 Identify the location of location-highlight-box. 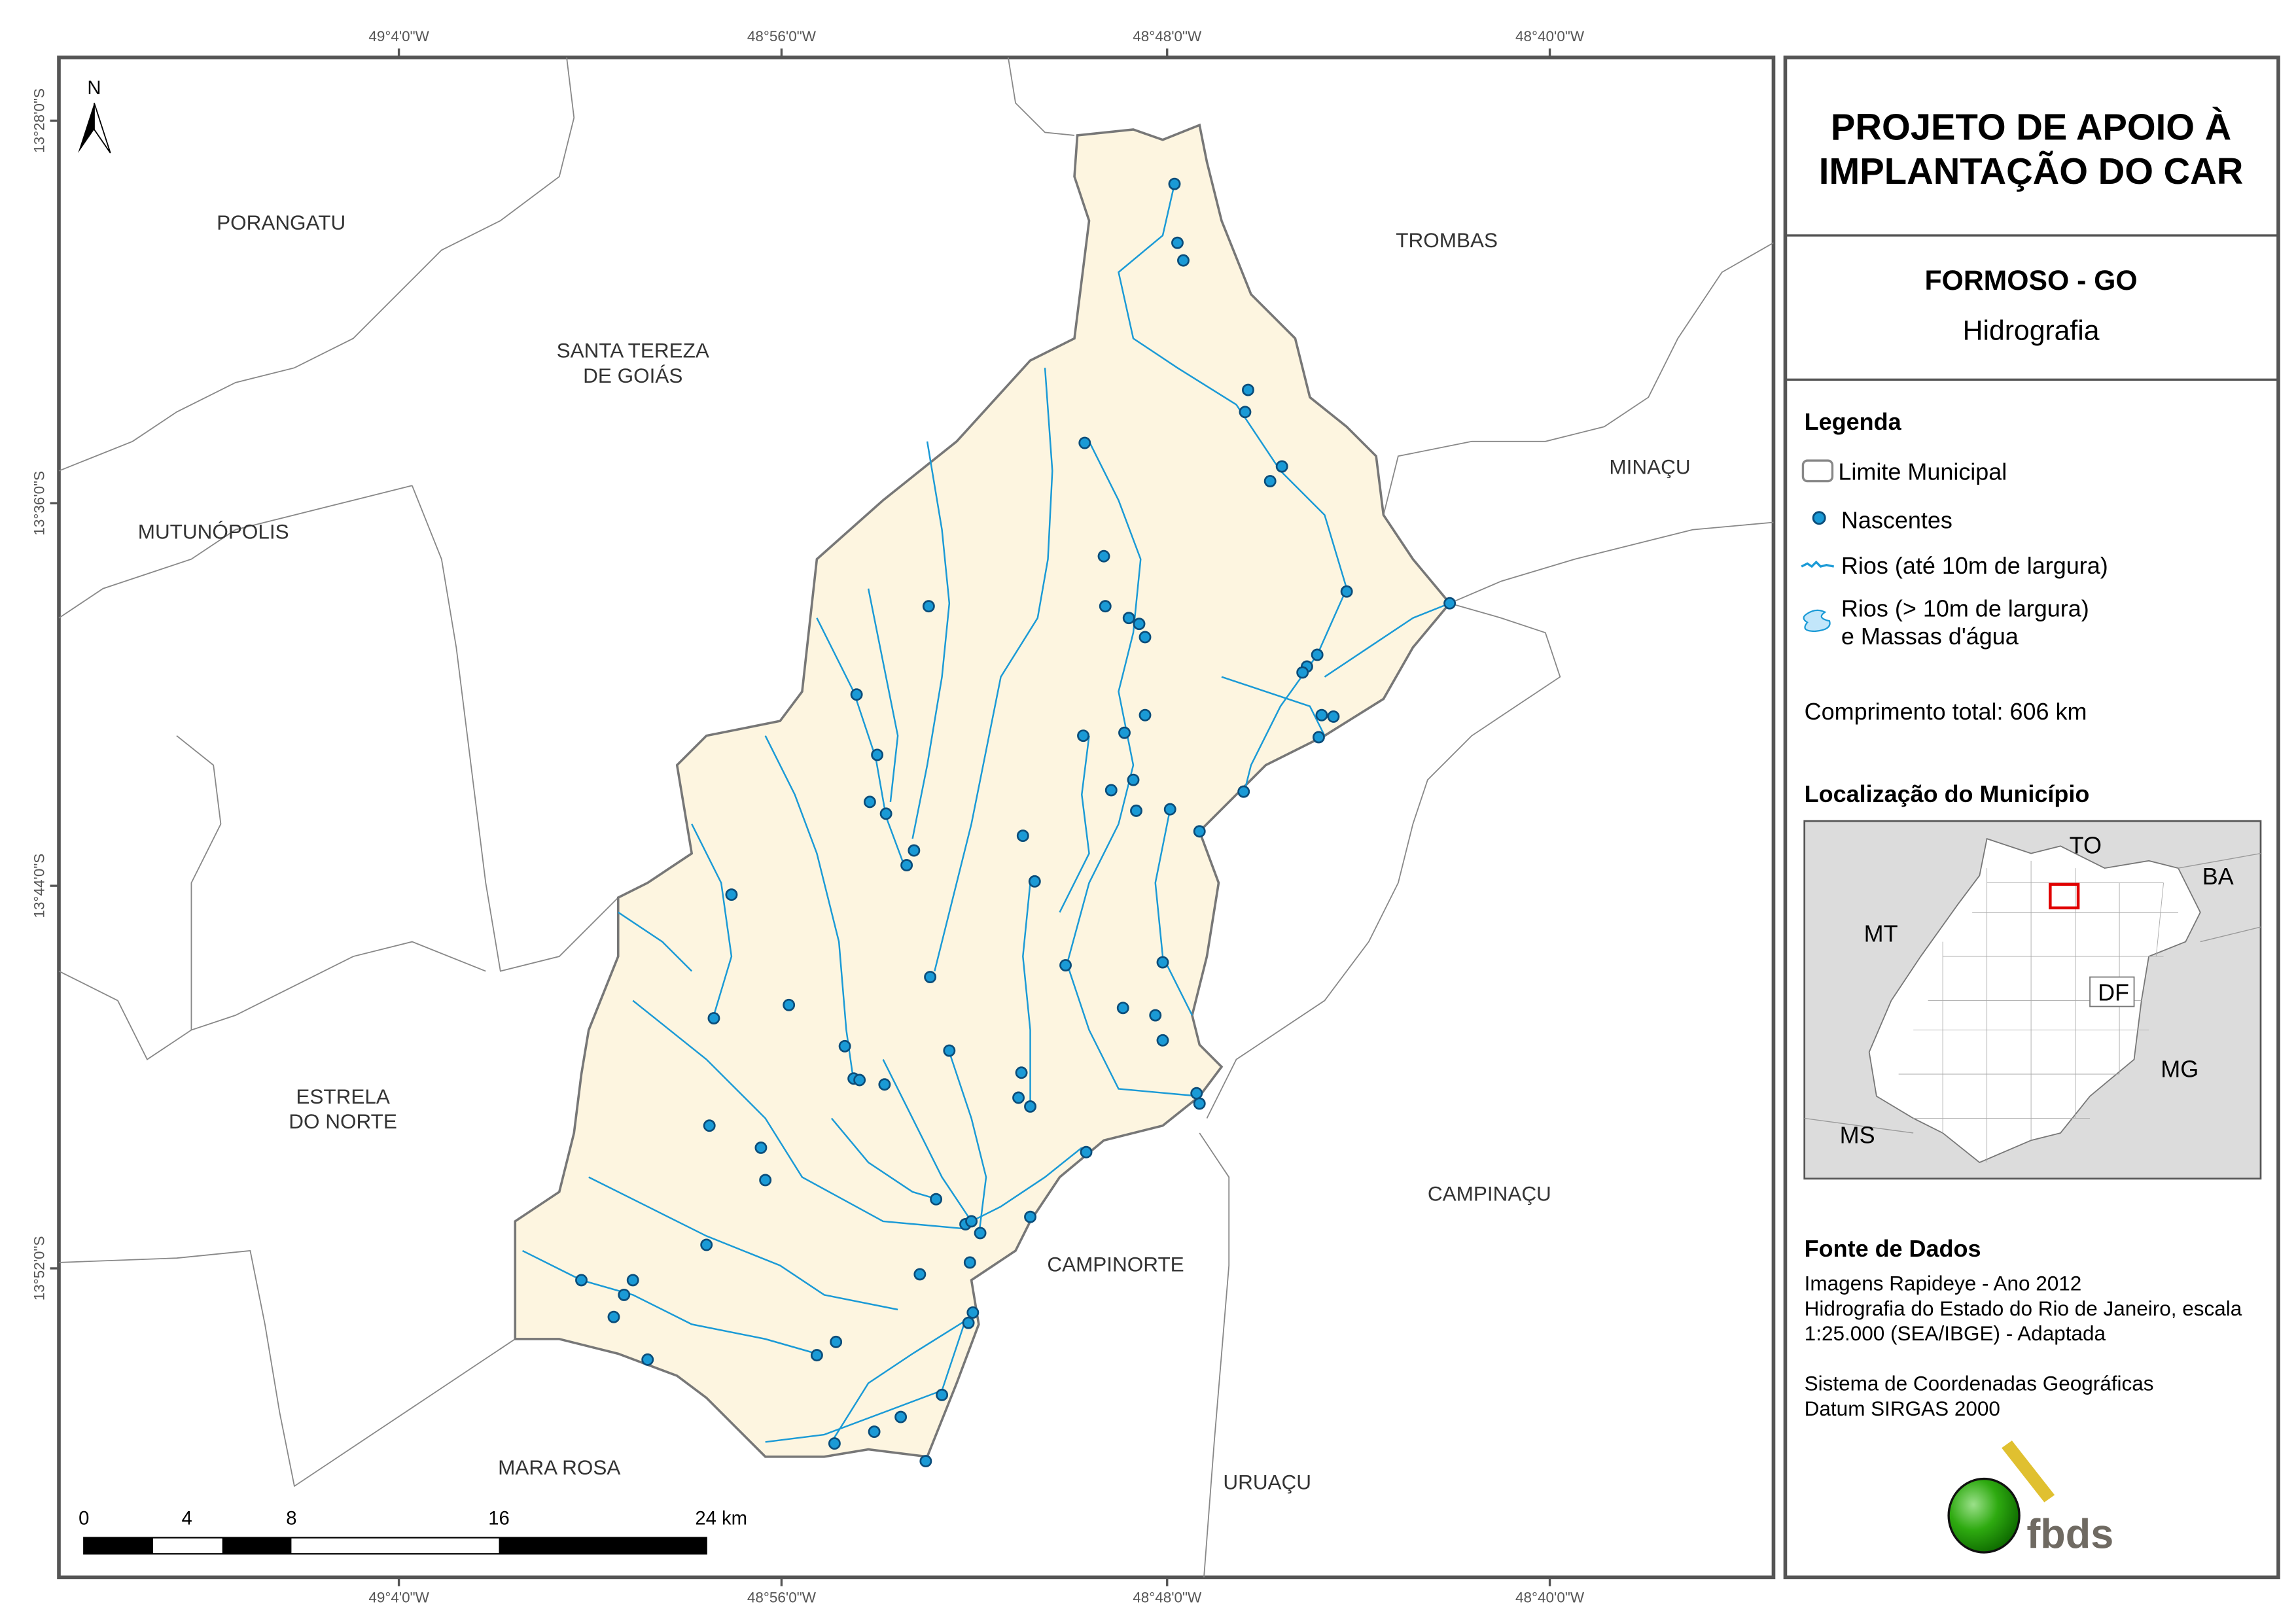
(2064, 896).